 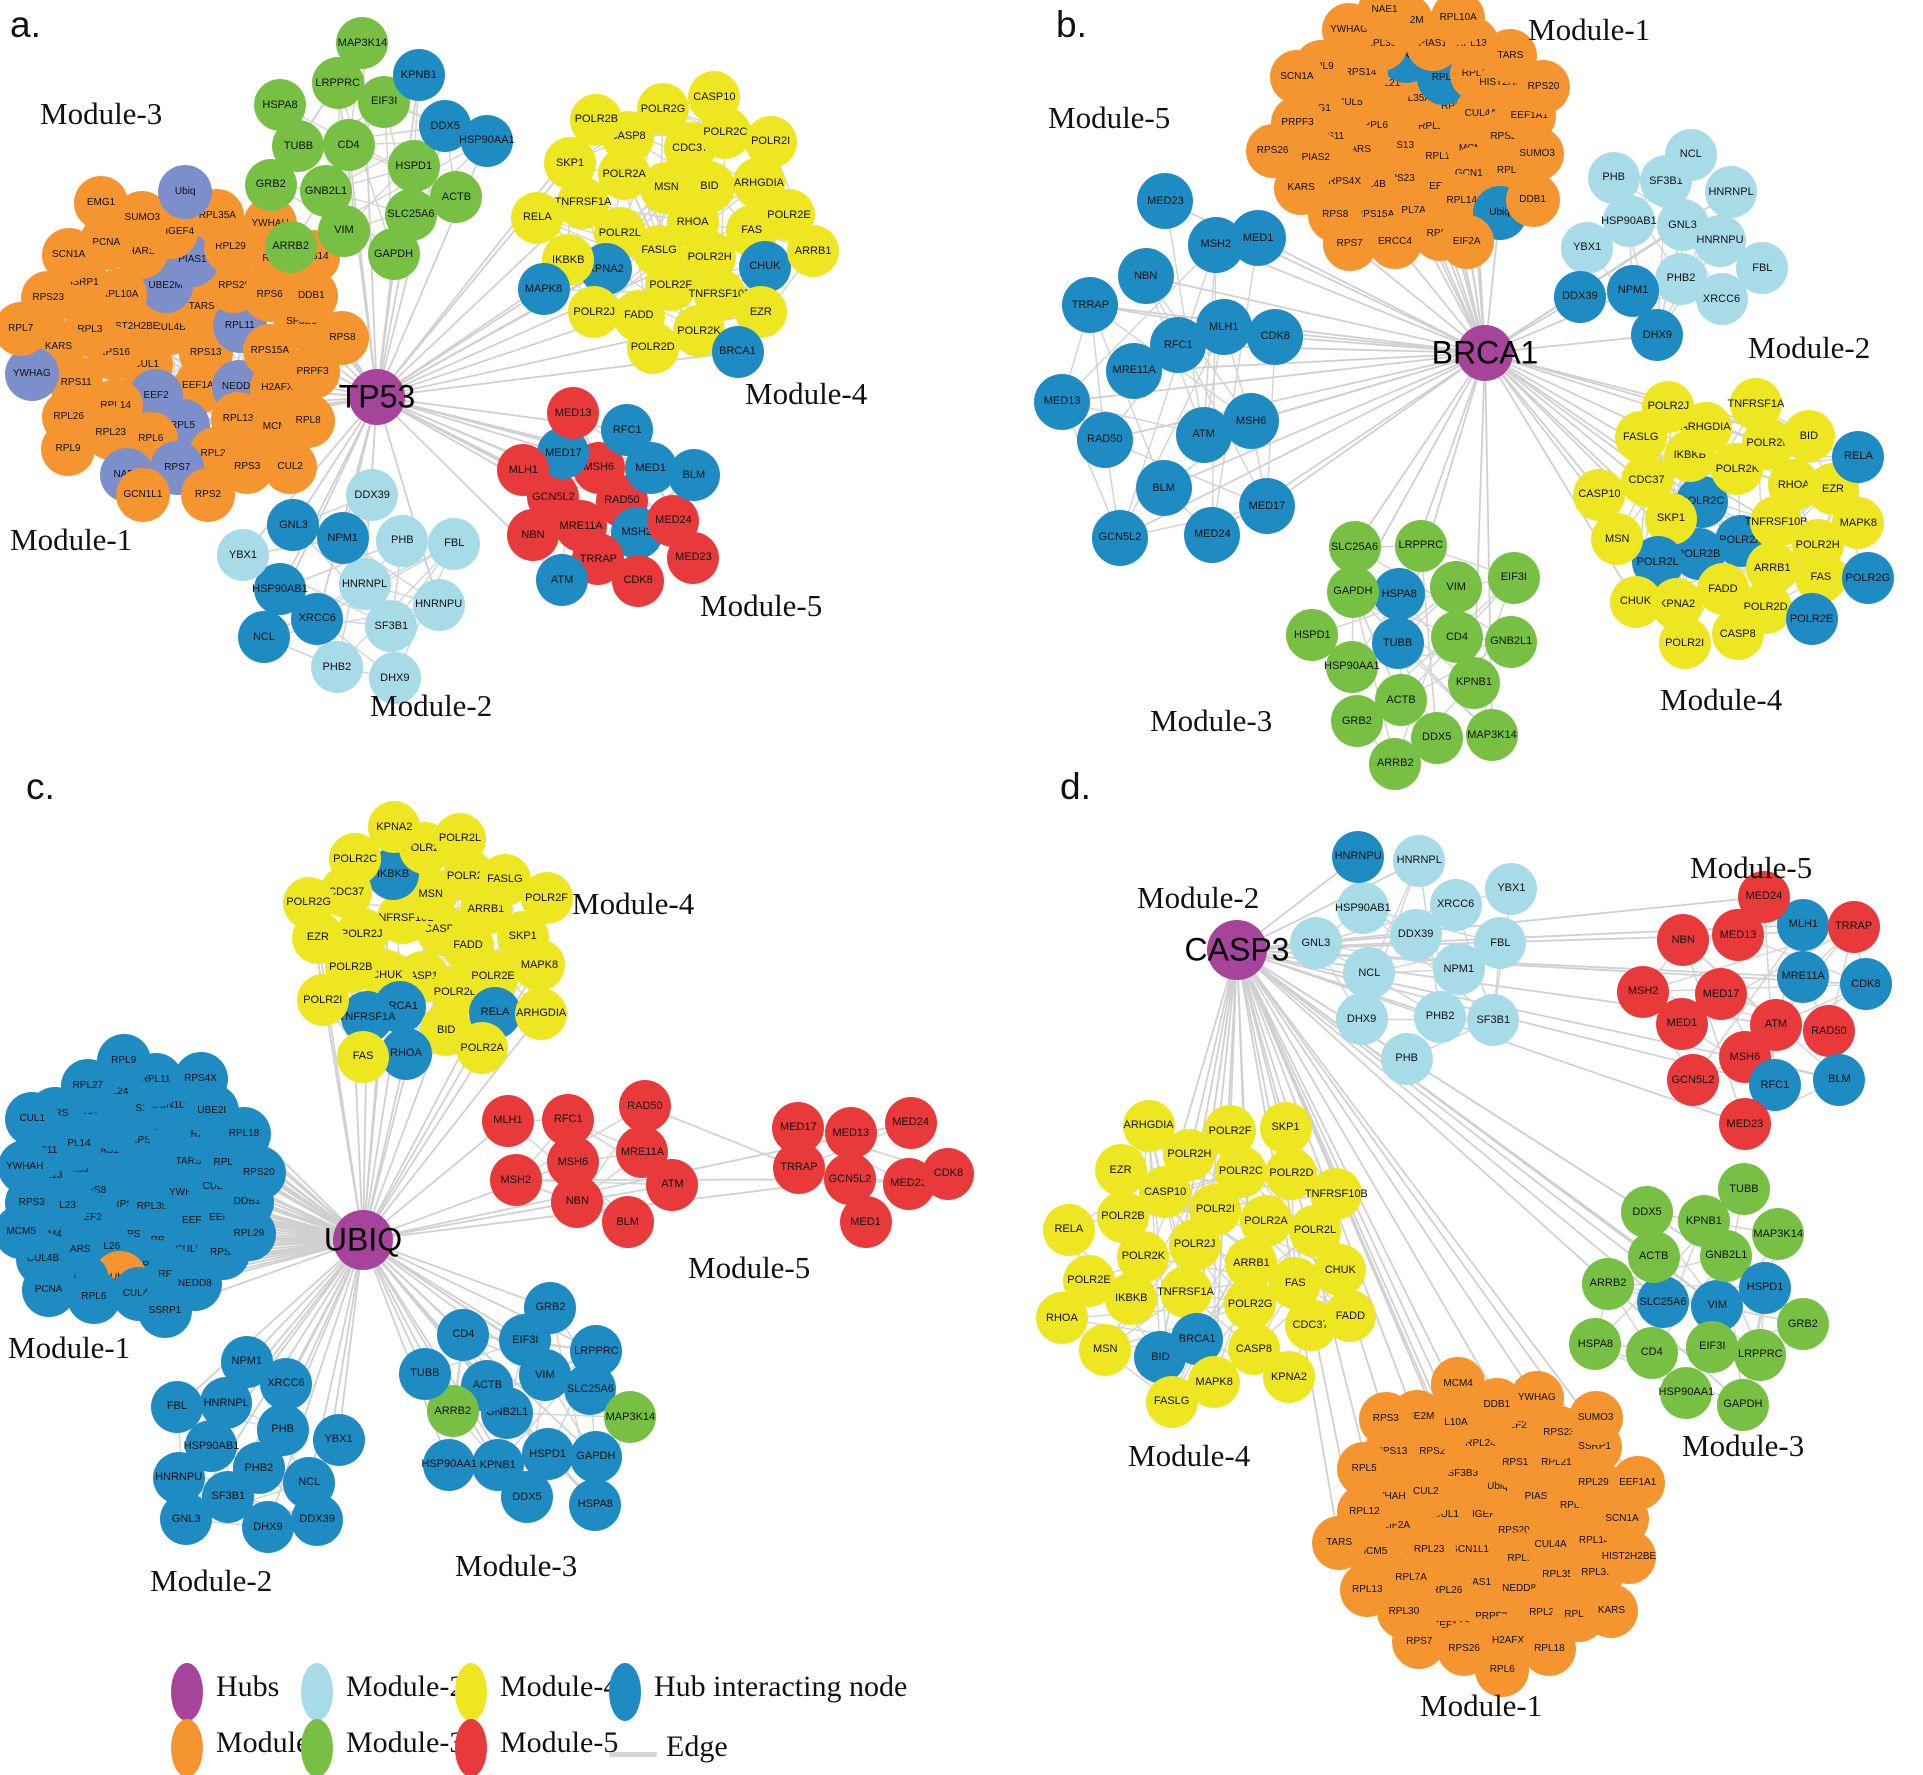 I want to click on node-trrap: TRRAP, so click(x=1090, y=305).